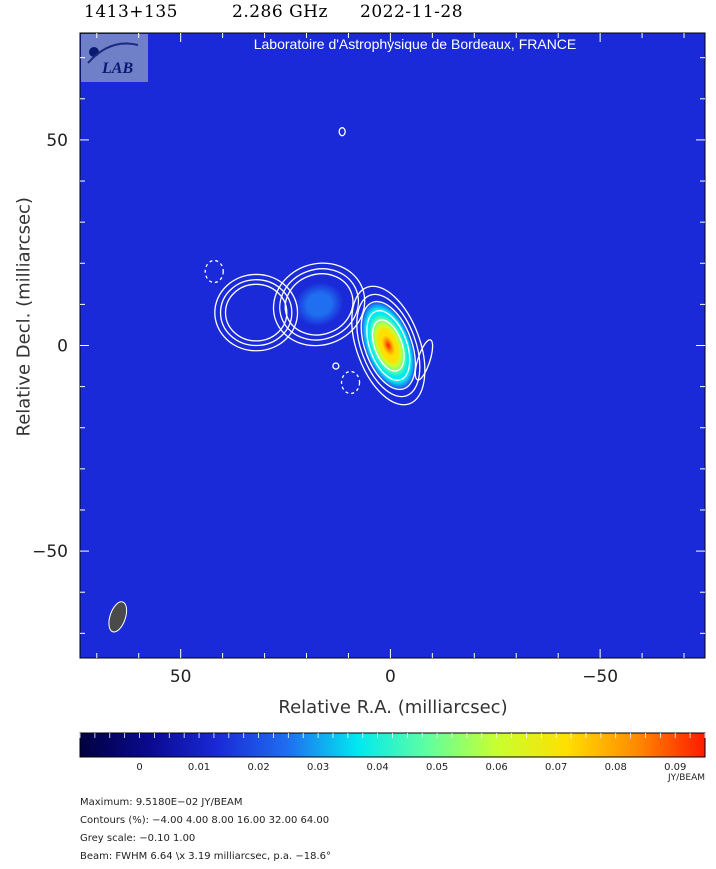 This screenshot has width=716, height=869. I want to click on colorbar-tick-label: 0.02, so click(258, 767).